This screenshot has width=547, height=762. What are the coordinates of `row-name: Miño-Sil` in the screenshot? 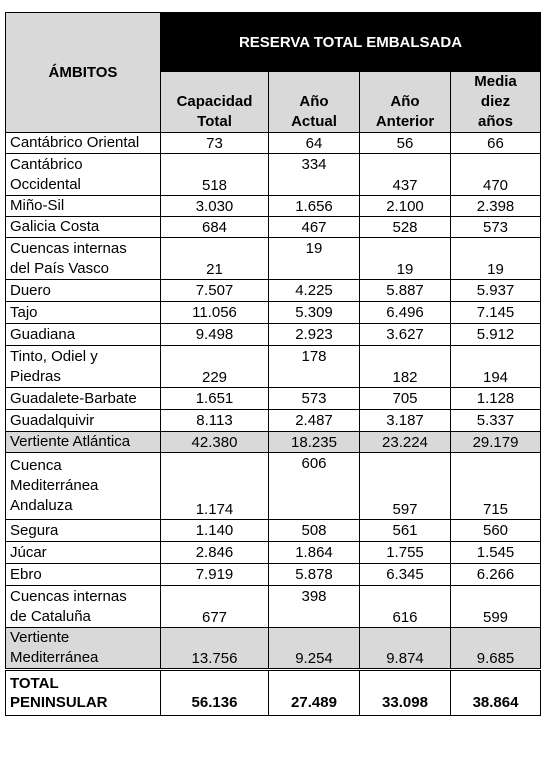 It's located at (83, 206).